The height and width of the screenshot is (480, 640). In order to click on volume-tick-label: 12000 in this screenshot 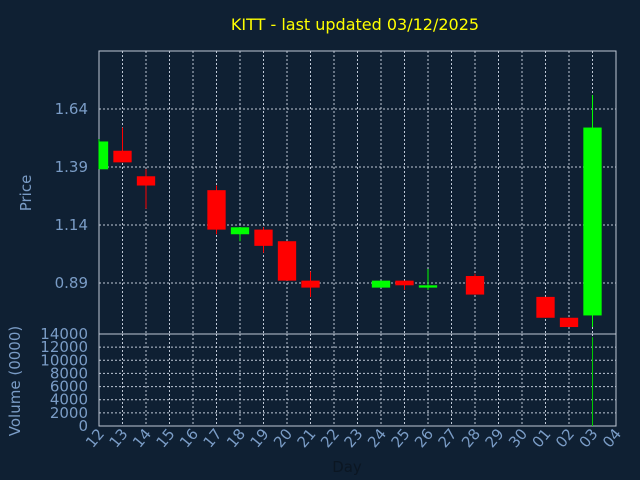, I will do `click(64, 347)`.